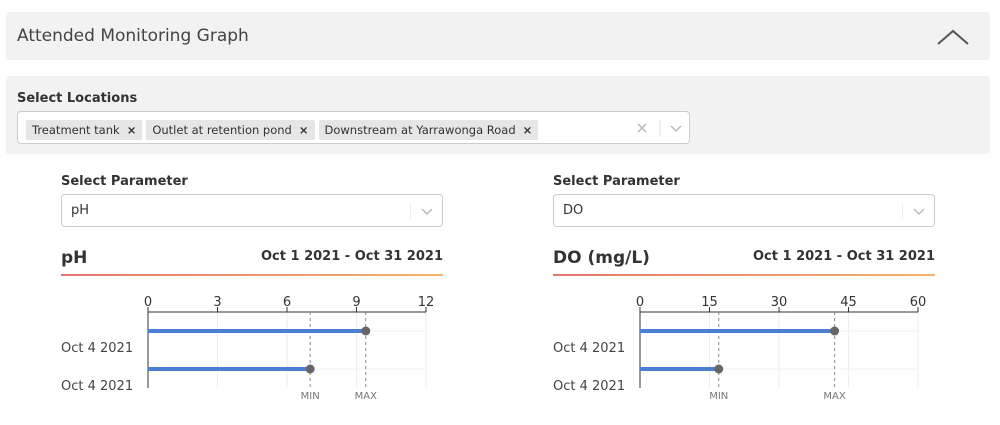  I want to click on selected-value: DO, so click(573, 210).